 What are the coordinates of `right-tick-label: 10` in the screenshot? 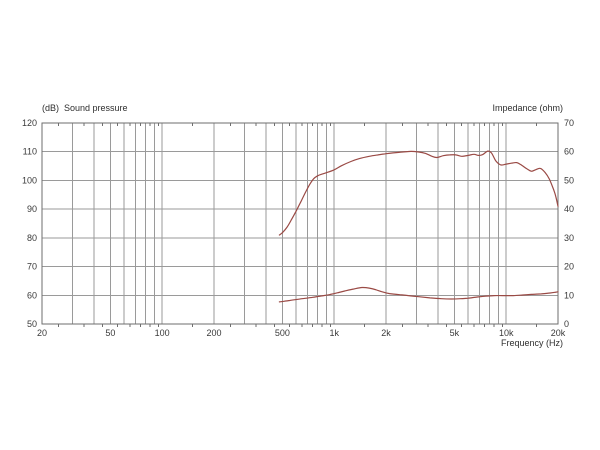 It's located at (569, 295).